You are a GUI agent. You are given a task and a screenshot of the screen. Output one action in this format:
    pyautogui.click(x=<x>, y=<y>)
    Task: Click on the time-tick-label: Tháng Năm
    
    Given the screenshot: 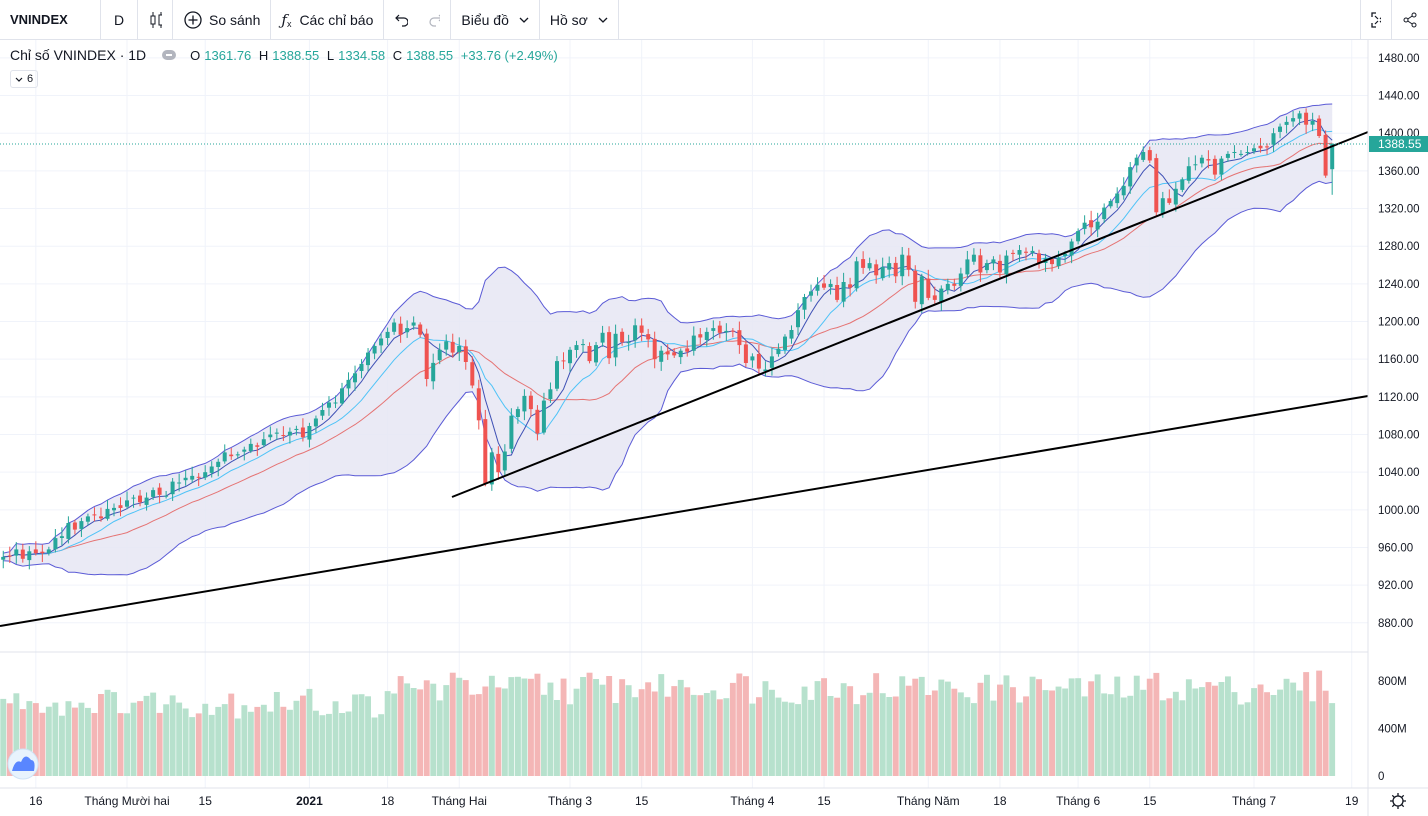 What is the action you would take?
    pyautogui.click(x=928, y=801)
    